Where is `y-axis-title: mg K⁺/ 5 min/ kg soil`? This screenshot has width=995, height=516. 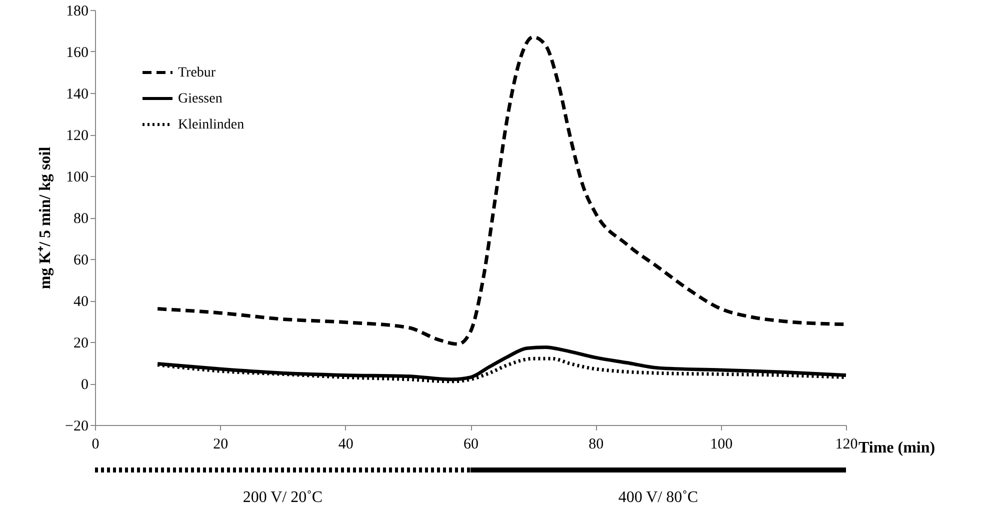 y-axis-title: mg K⁺/ 5 min/ kg soil is located at coordinates (45, 218).